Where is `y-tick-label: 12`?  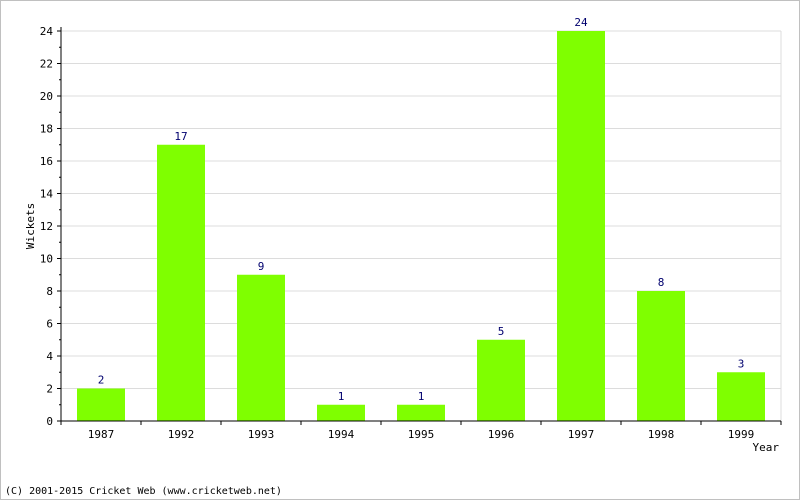
y-tick-label: 12 is located at coordinates (46, 226).